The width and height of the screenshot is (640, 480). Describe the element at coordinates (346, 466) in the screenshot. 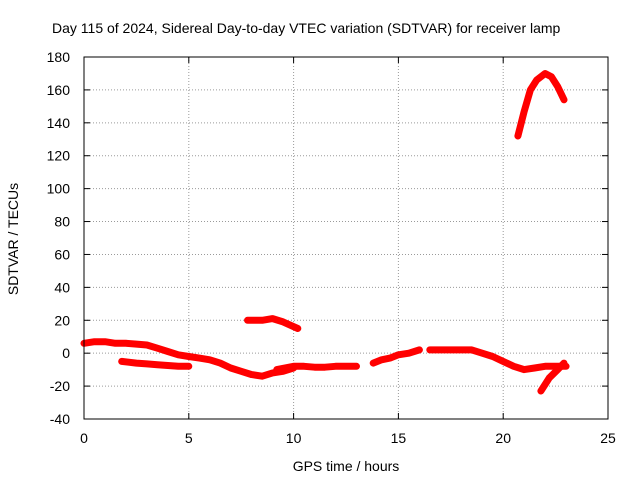

I see `x-axis-label: GPS time / hours` at that location.